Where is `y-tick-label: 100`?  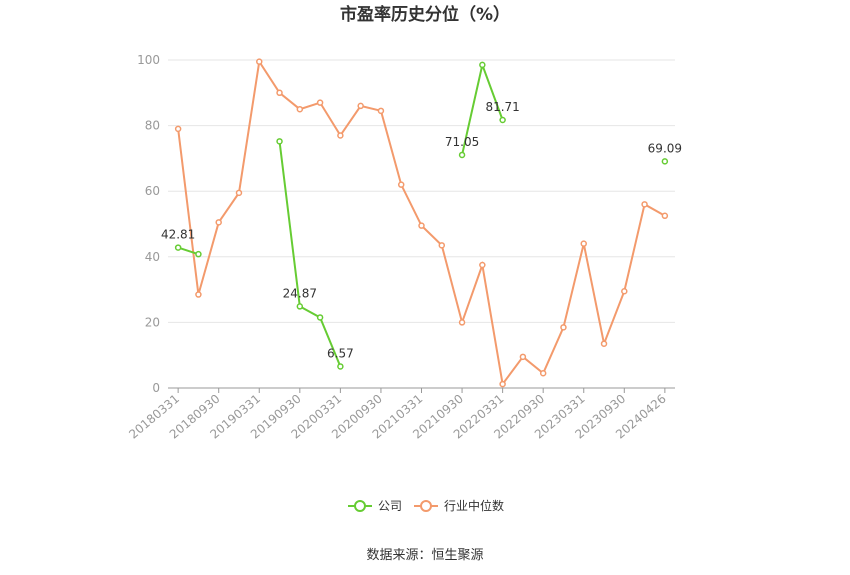 y-tick-label: 100 is located at coordinates (148, 60).